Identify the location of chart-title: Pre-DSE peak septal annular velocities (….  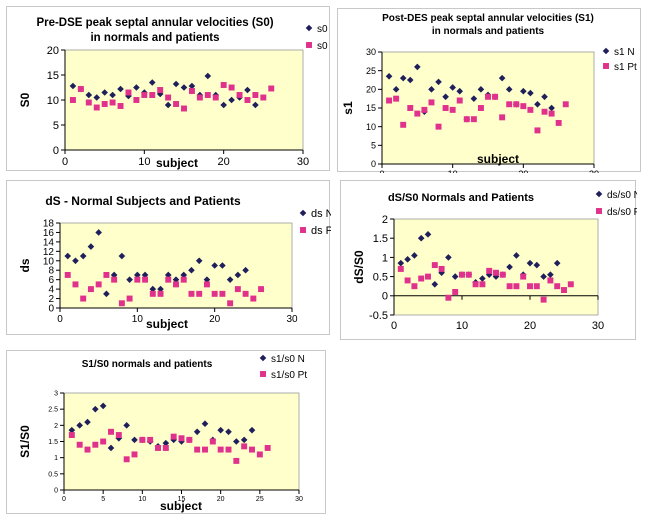
(154, 23).